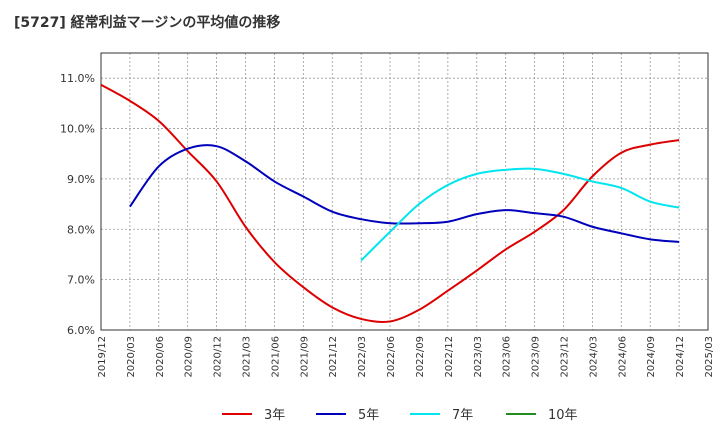  I want to click on y-tick-label: 10.0%, so click(77, 129).